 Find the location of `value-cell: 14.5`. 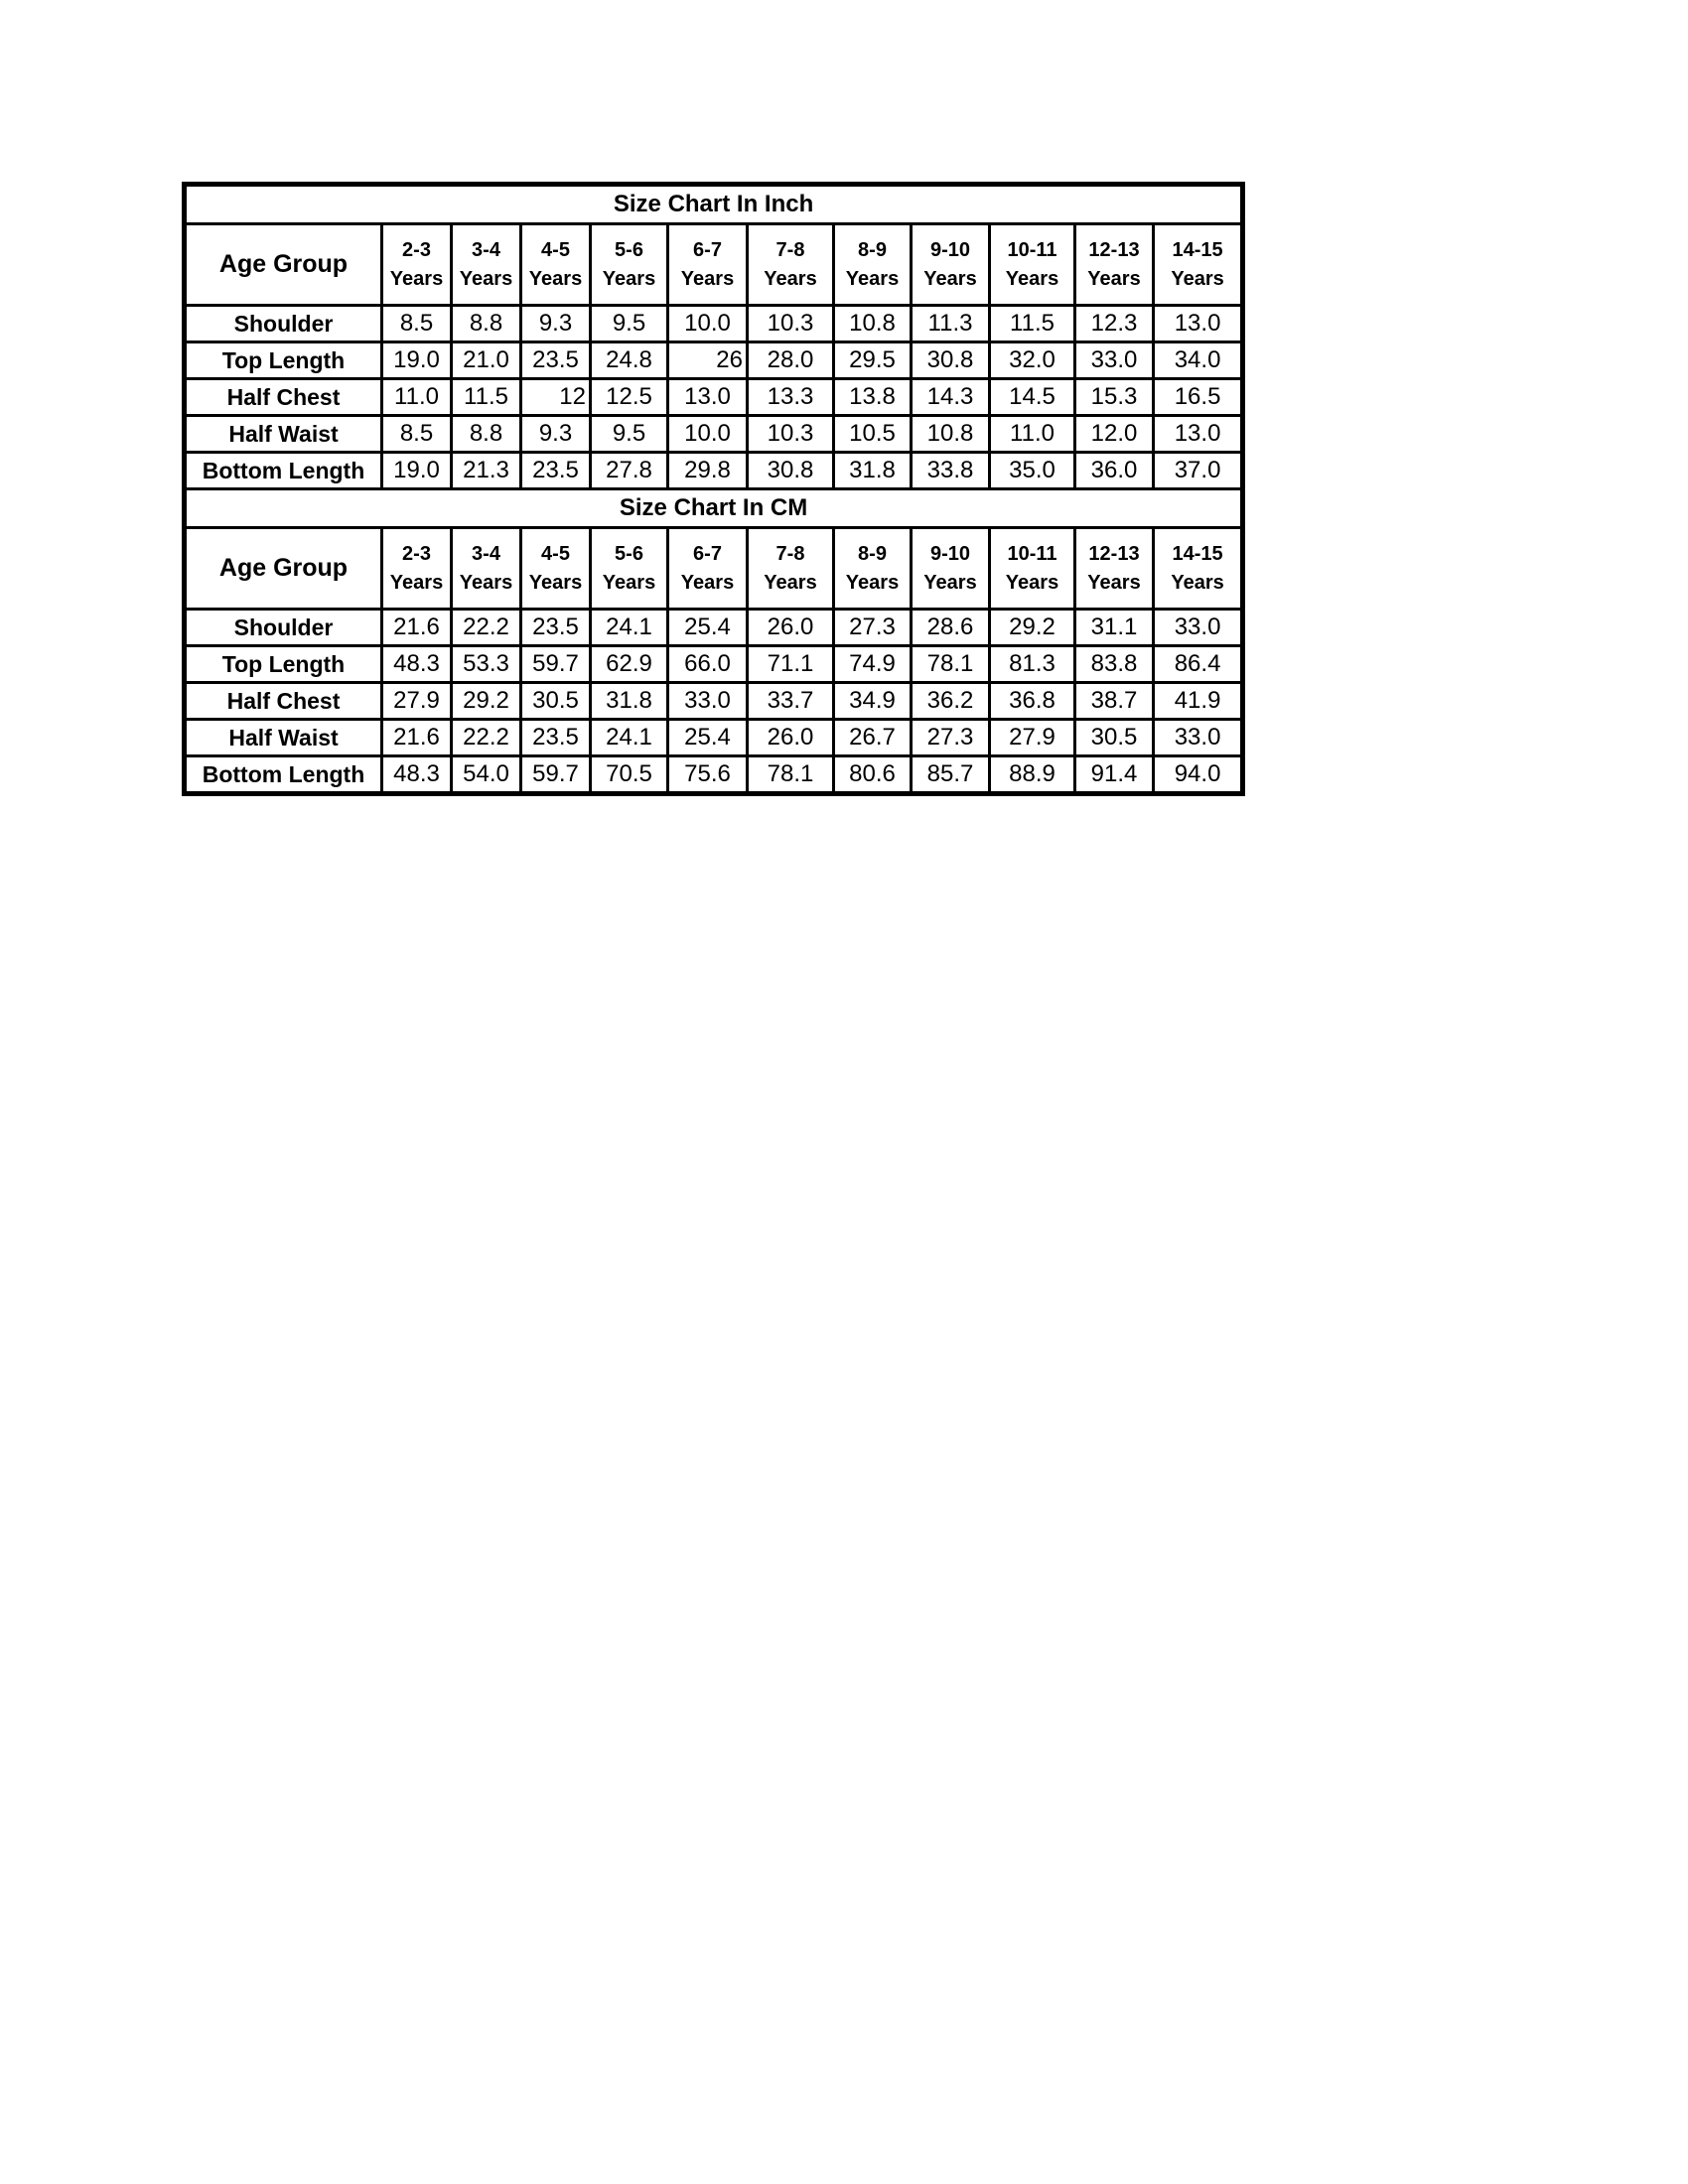

value-cell: 14.5 is located at coordinates (1032, 397).